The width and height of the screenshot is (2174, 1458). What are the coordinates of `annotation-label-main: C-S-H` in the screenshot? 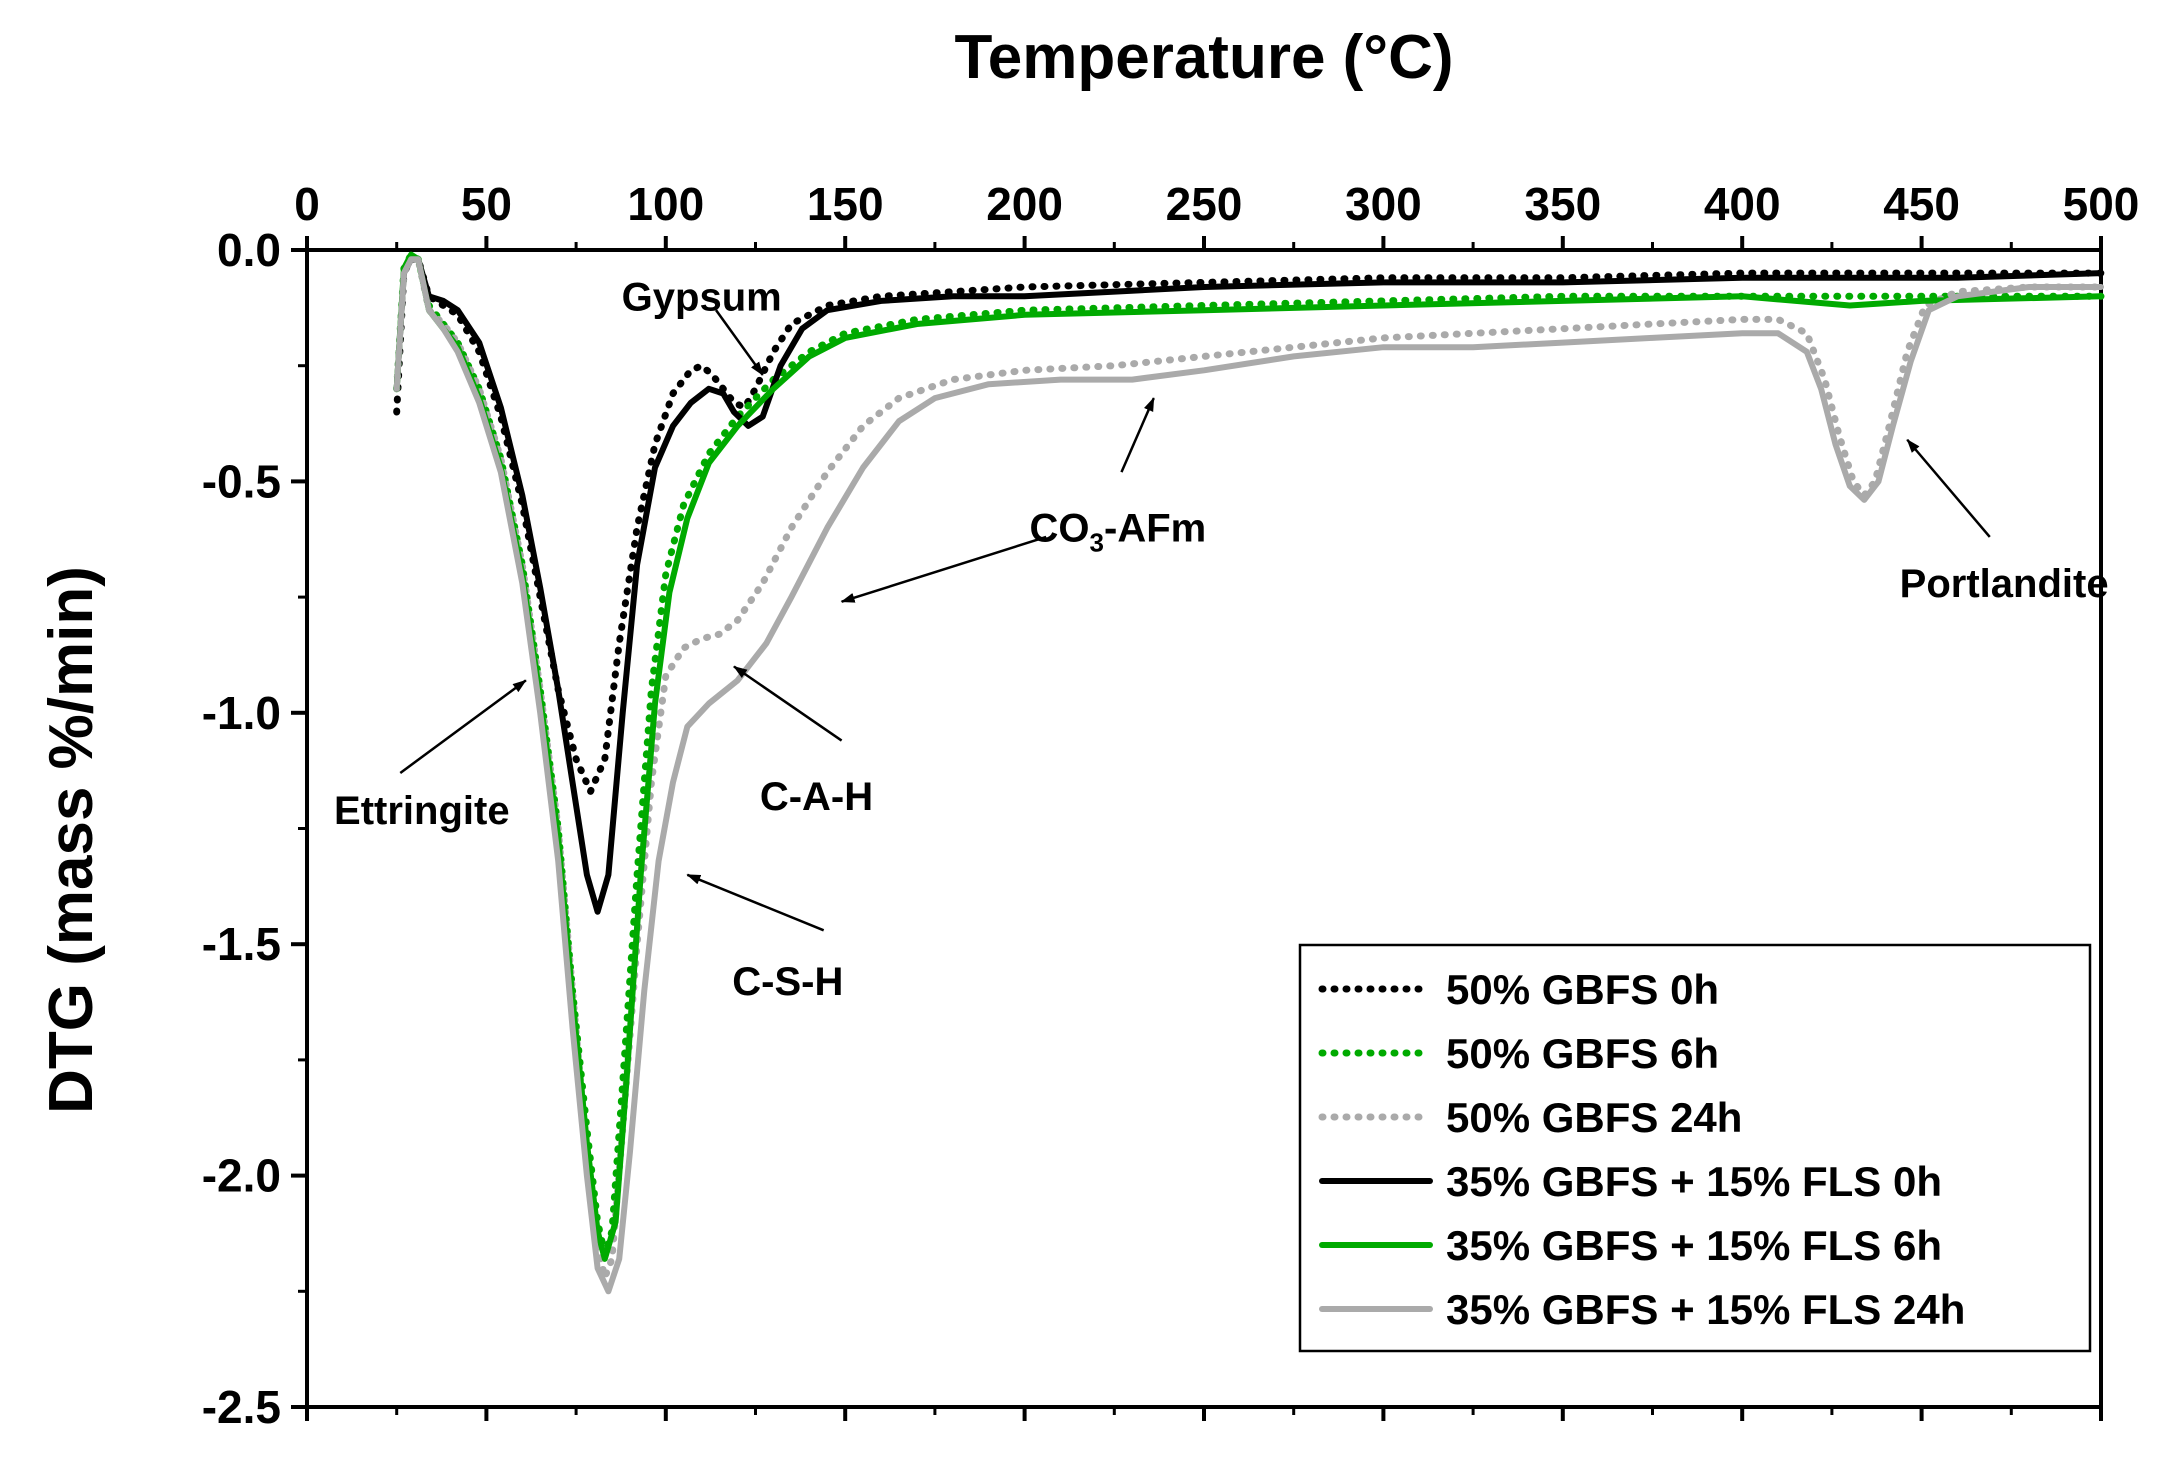 It's located at (787, 982).